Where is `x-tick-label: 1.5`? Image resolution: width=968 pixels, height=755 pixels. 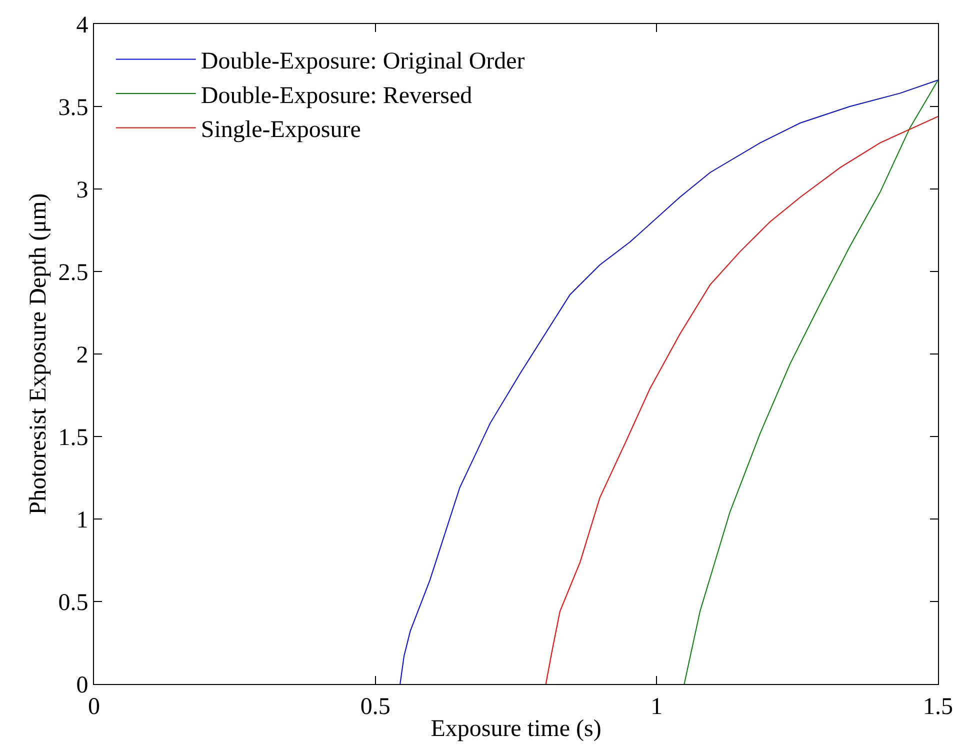 x-tick-label: 1.5 is located at coordinates (938, 707).